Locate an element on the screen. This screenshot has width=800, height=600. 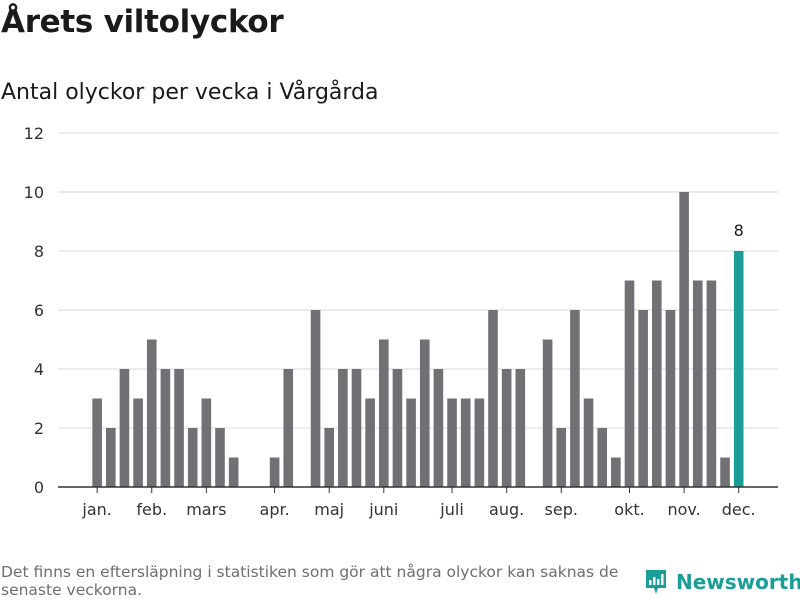
chart-title: Årets viltolyckor is located at coordinates (142, 22).